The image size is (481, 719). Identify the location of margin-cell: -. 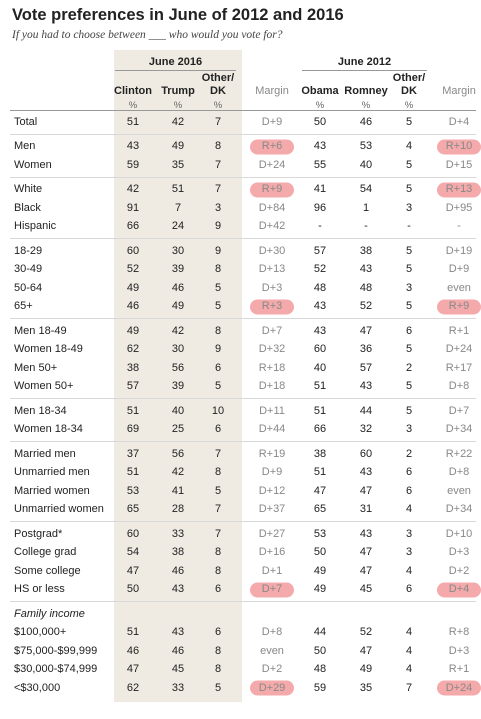
(459, 226).